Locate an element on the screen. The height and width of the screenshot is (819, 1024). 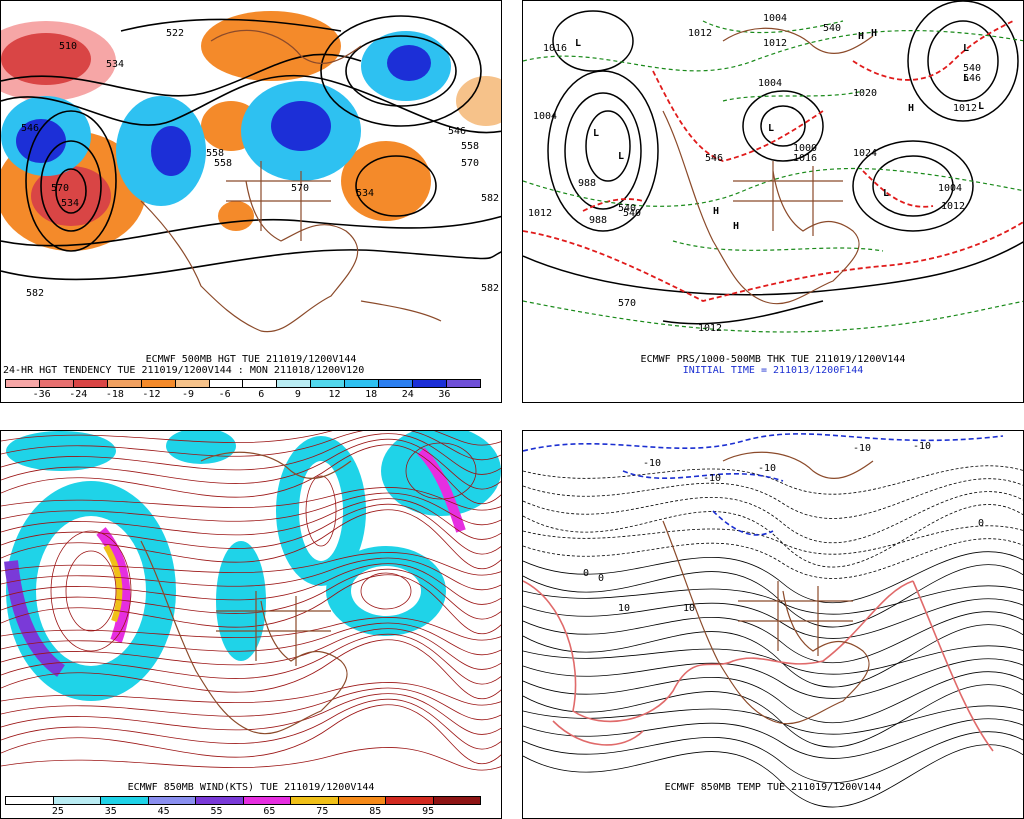
panel-title: ECMWF 850MB TEMP TUE 211019/1200V144 is located at coordinates (773, 787).